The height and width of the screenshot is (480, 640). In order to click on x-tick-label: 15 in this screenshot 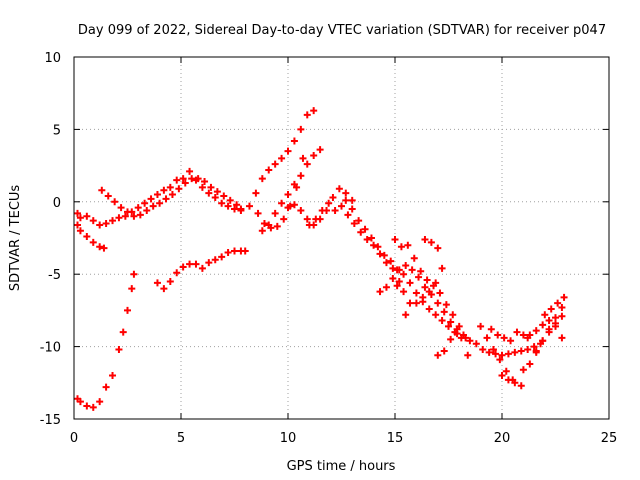, I will do `click(395, 438)`.